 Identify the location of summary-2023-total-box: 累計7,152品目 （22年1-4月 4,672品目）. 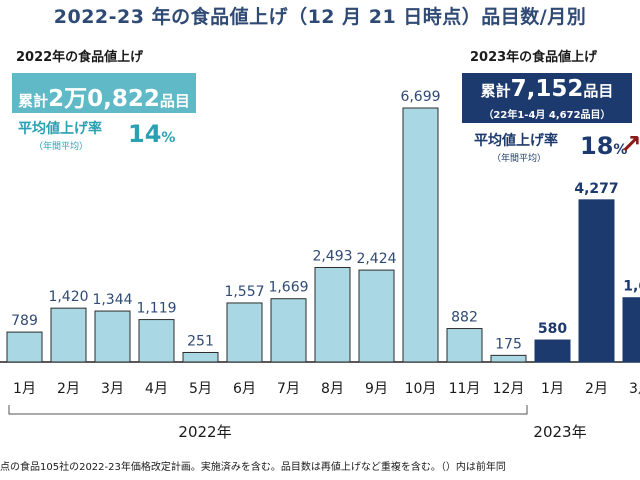
(547, 98).